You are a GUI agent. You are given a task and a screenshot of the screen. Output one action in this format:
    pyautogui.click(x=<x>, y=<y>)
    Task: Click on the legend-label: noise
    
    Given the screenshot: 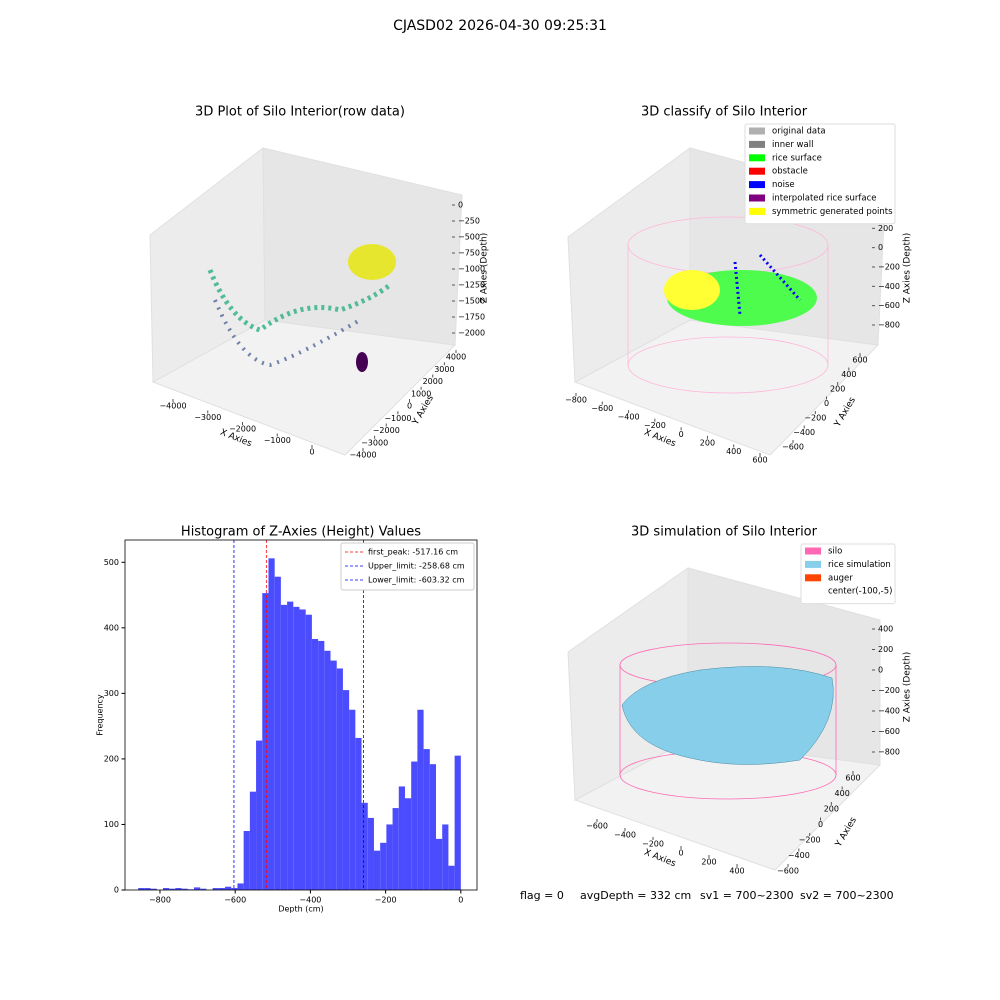 What is the action you would take?
    pyautogui.click(x=783, y=185)
    